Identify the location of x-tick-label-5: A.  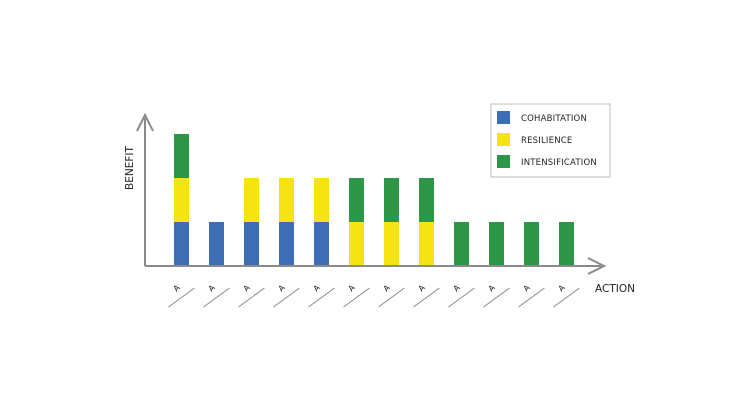
(317, 288).